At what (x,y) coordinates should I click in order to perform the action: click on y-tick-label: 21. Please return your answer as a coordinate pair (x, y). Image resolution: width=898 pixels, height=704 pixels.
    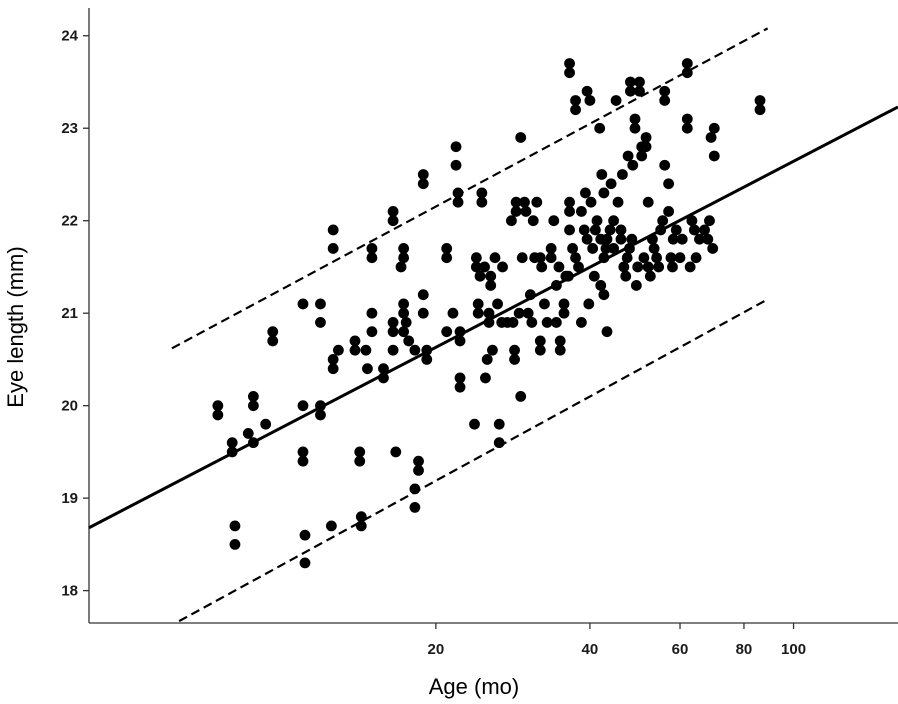
    Looking at the image, I should click on (69, 313).